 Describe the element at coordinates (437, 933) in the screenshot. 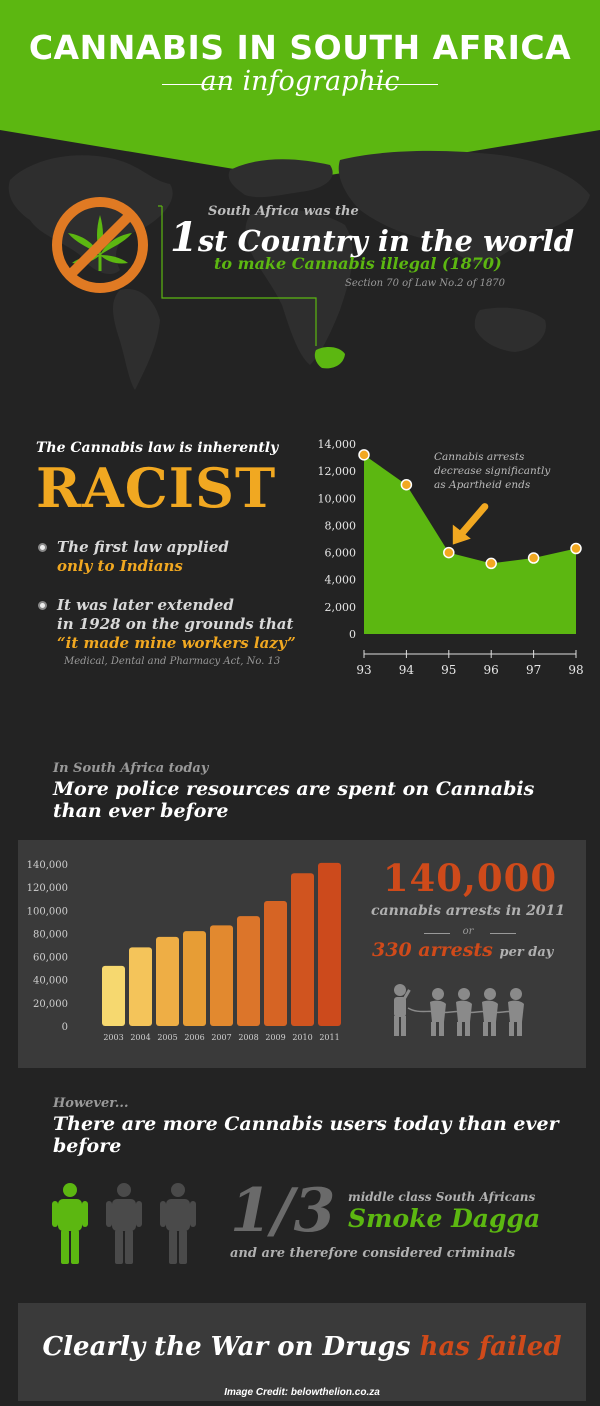

I see `or-rule-left` at that location.